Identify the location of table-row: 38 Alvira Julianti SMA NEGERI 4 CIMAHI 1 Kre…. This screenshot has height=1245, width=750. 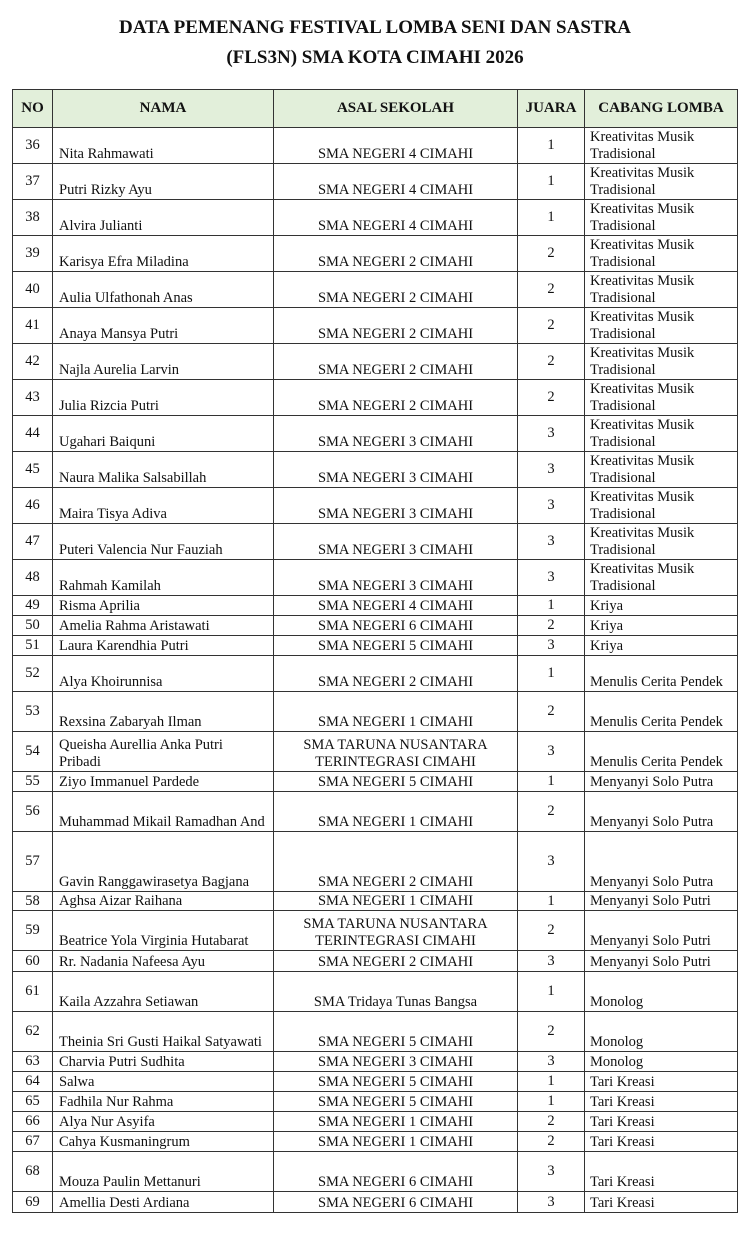
(375, 217).